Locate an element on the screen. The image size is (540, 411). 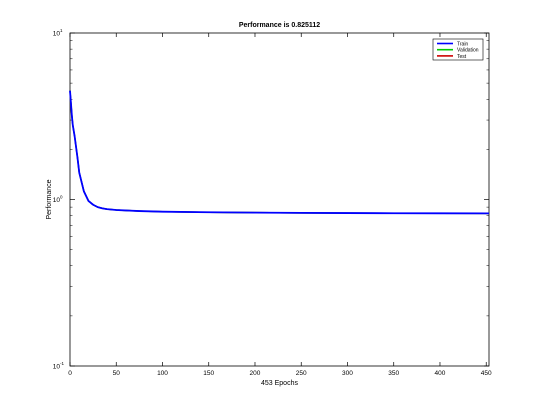
chart-title: Performance is 0.825112 is located at coordinates (279, 25).